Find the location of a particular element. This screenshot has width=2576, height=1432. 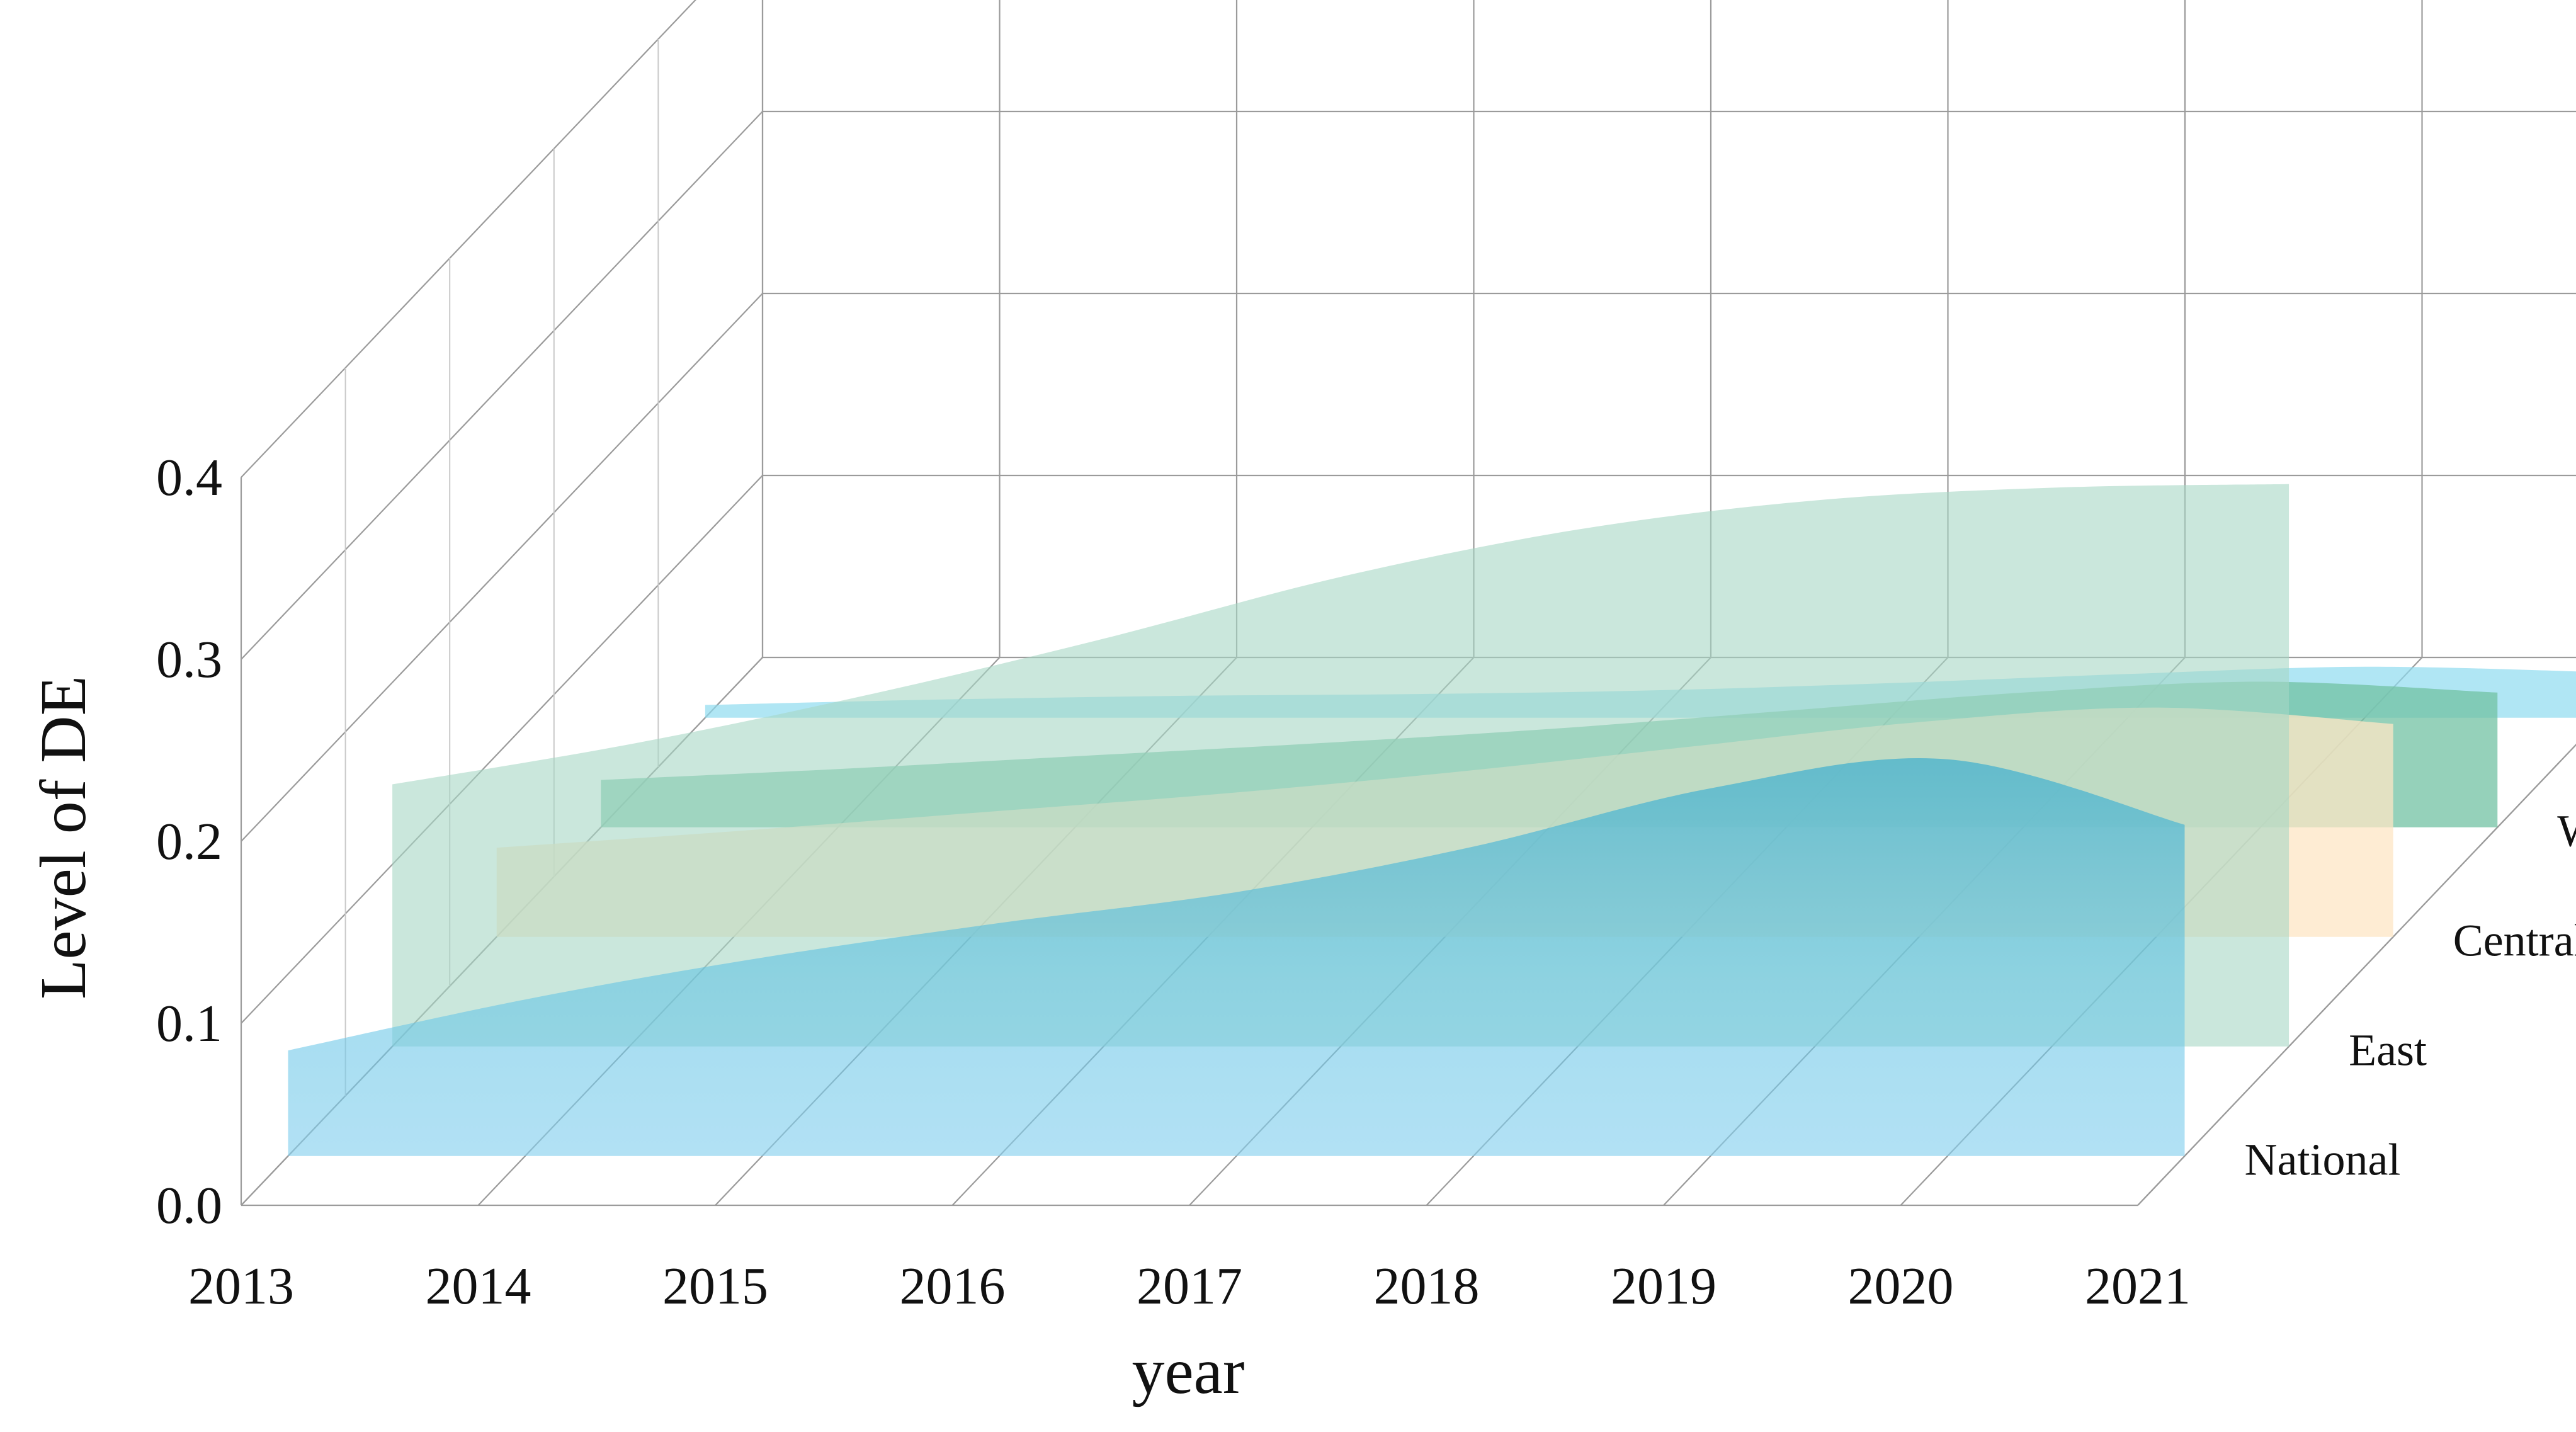

series-label-east: East is located at coordinates (2388, 1050).